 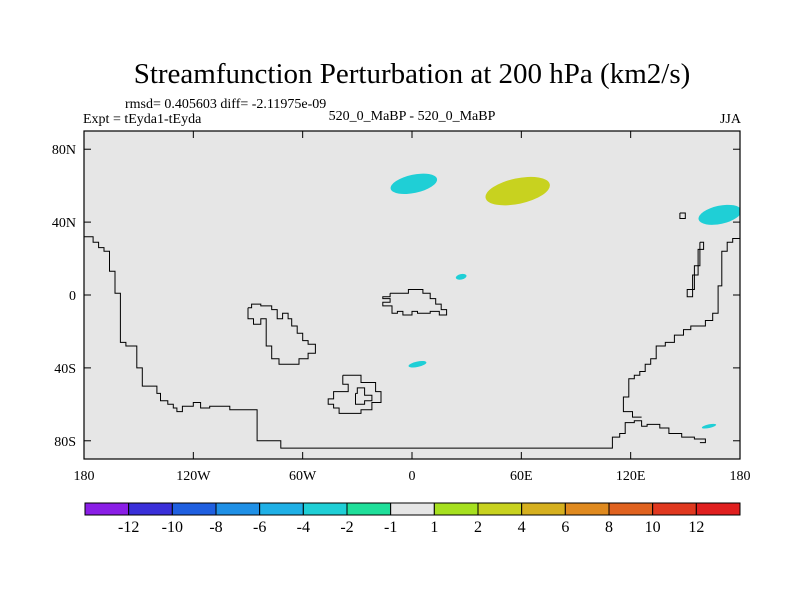 I want to click on x-tick-label: 0, so click(x=412, y=476).